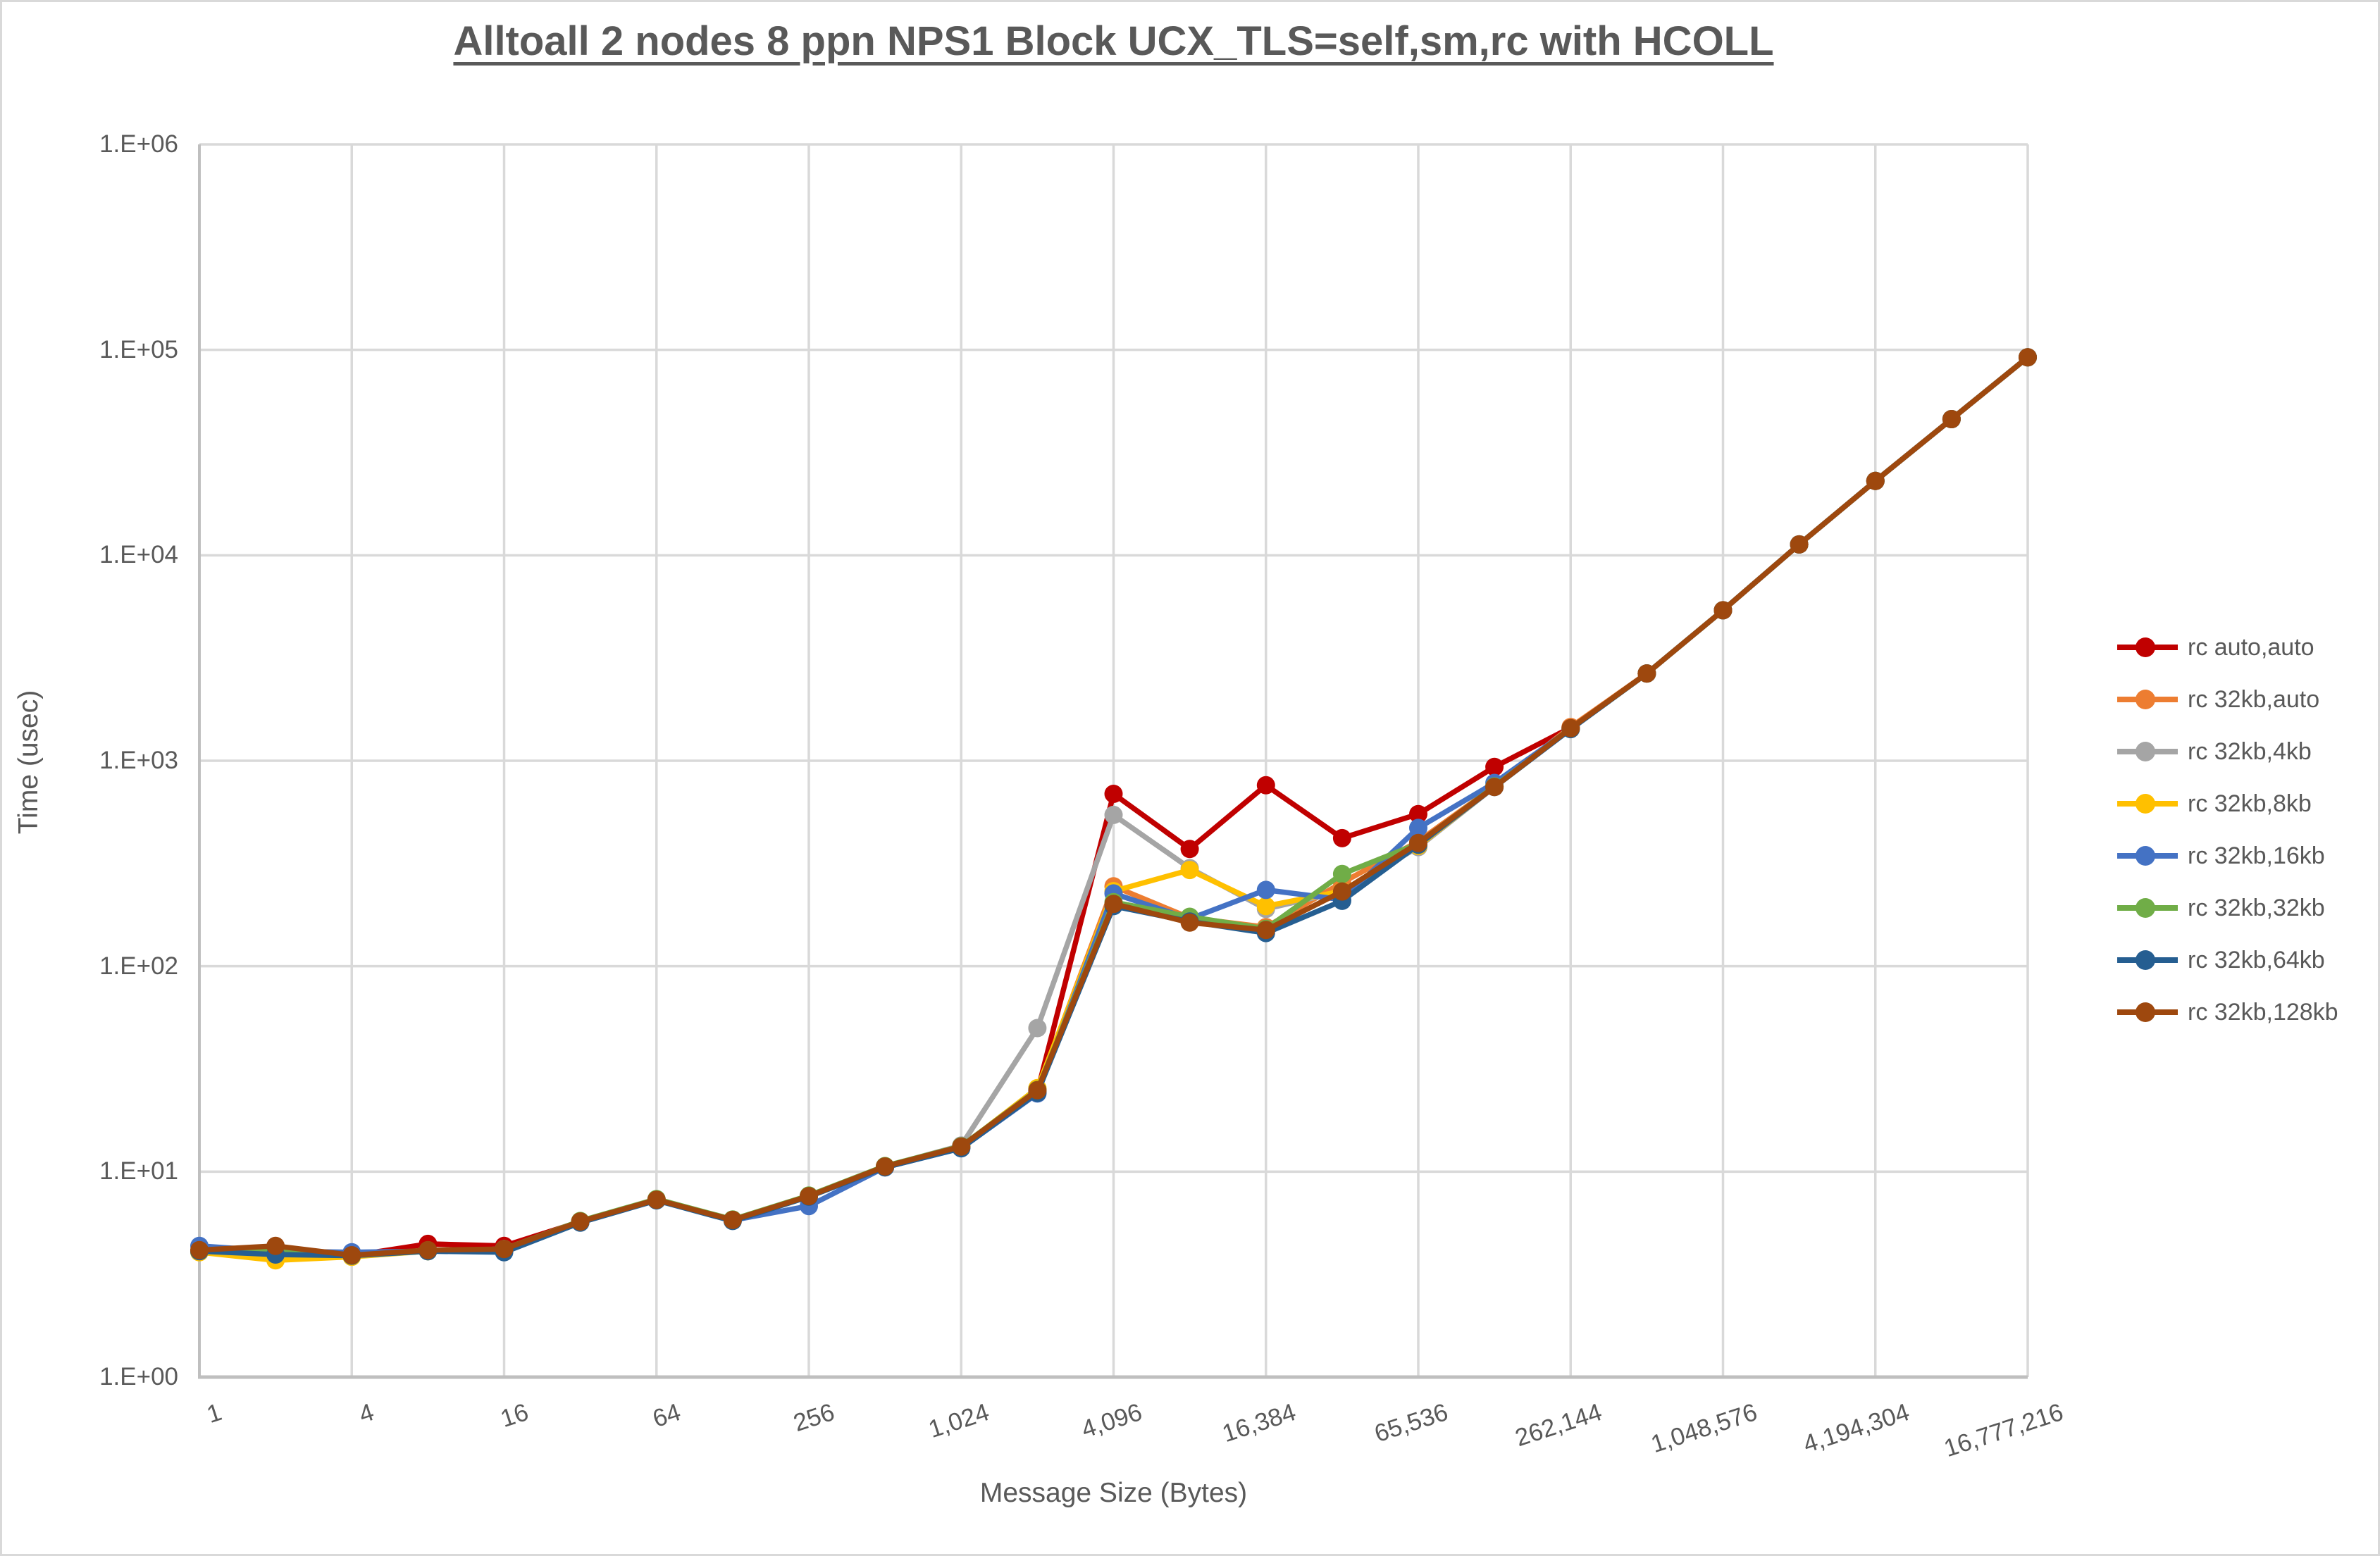 Image resolution: width=2380 pixels, height=1556 pixels. What do you see at coordinates (2251, 647) in the screenshot?
I see `legend-label: rc auto,auto` at bounding box center [2251, 647].